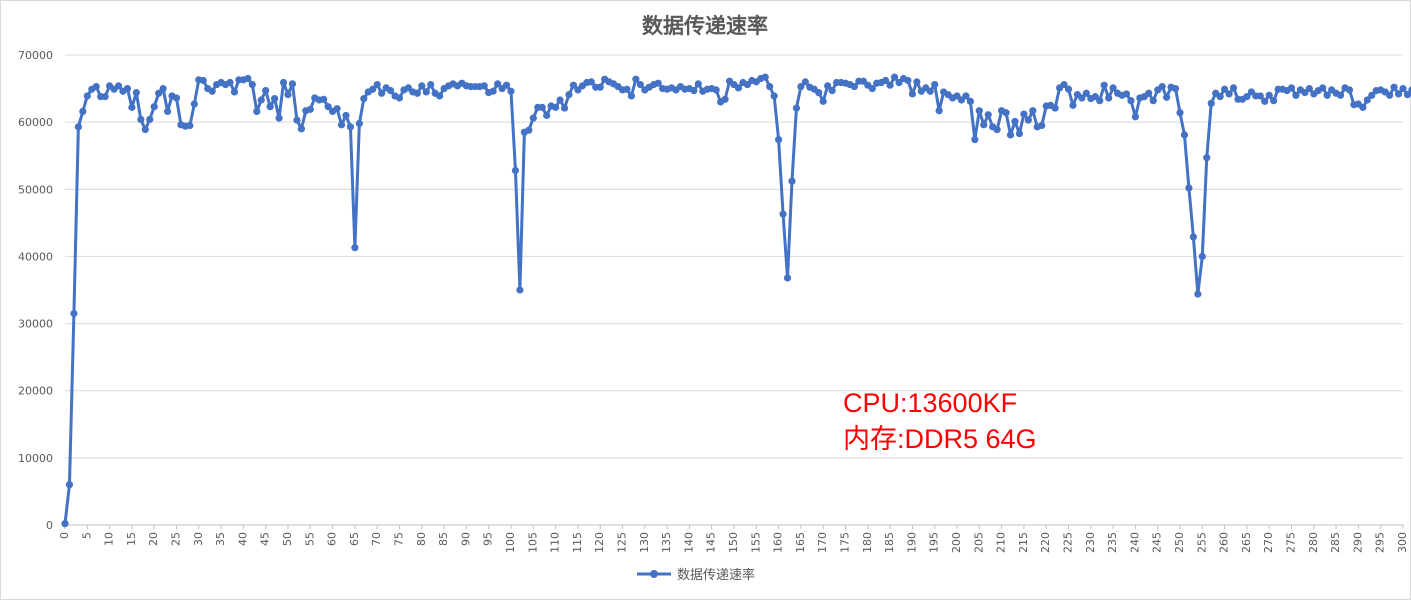 This screenshot has width=1411, height=600. Describe the element at coordinates (1001, 542) in the screenshot. I see `x-tick-label: 210` at that location.